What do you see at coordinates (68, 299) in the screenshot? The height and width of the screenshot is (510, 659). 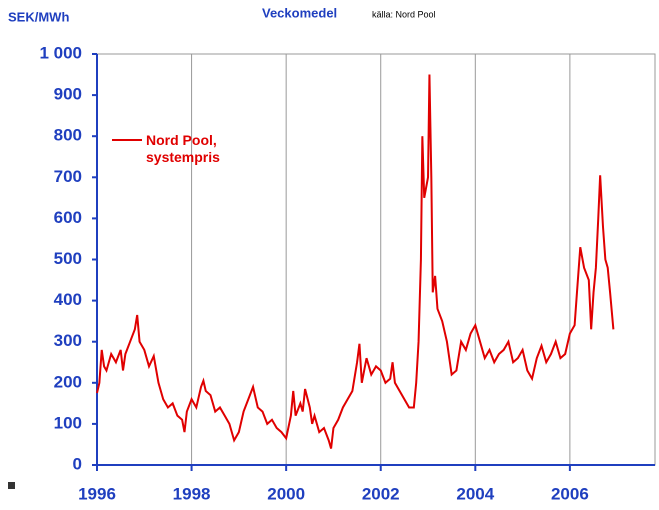 I see `y-tick-label: 400` at bounding box center [68, 299].